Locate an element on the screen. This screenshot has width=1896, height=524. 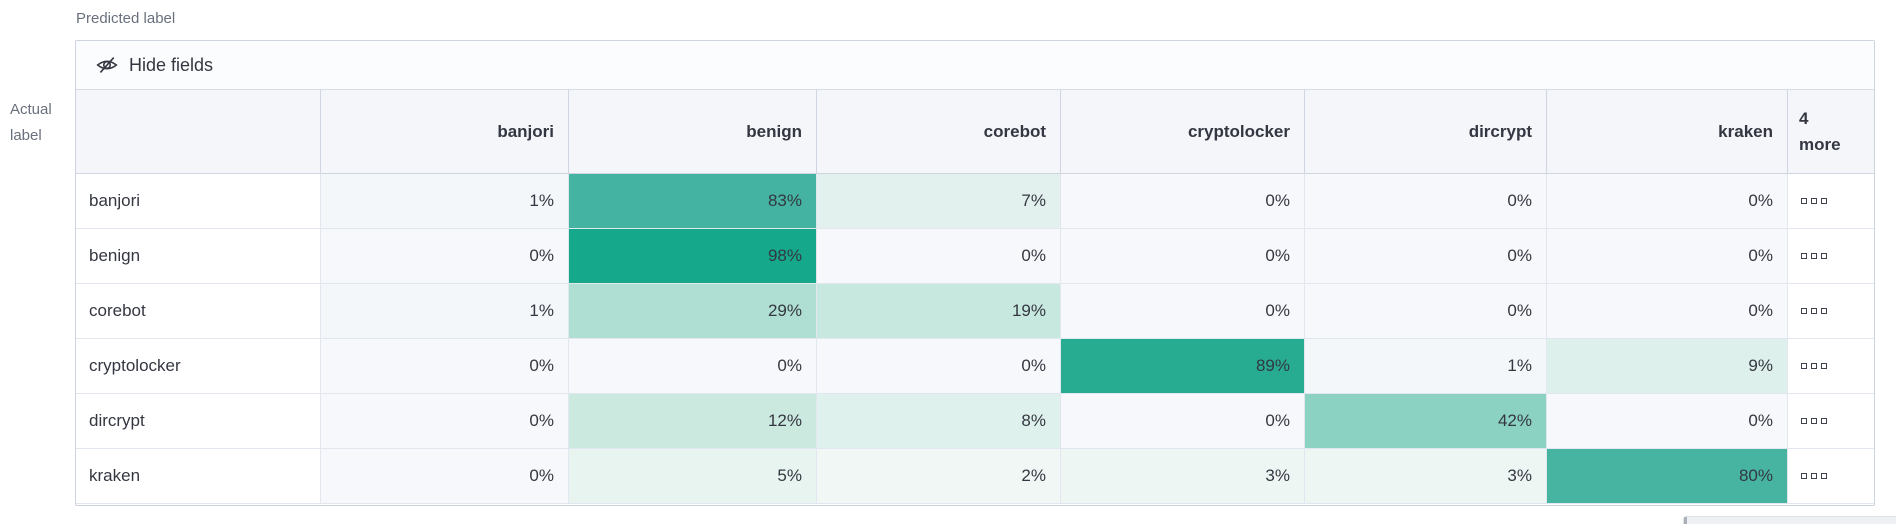
matrix-cell-banjori-benign: 83% is located at coordinates (693, 201).